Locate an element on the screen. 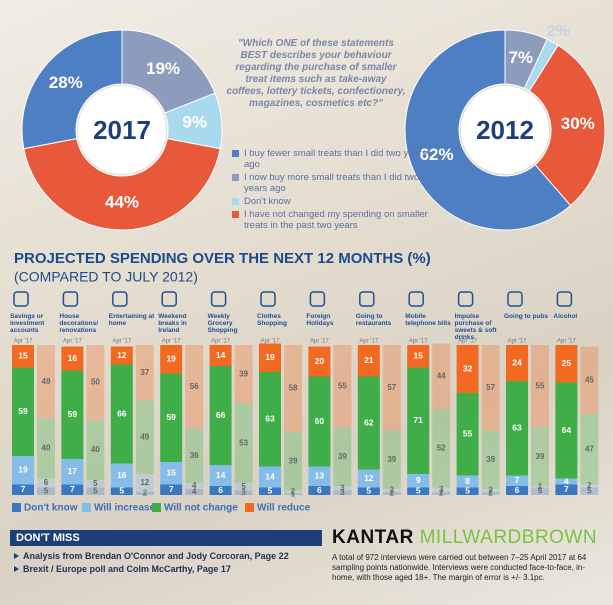 Image resolution: width=613 pixels, height=605 pixels. bar-value: 13 is located at coordinates (320, 476).